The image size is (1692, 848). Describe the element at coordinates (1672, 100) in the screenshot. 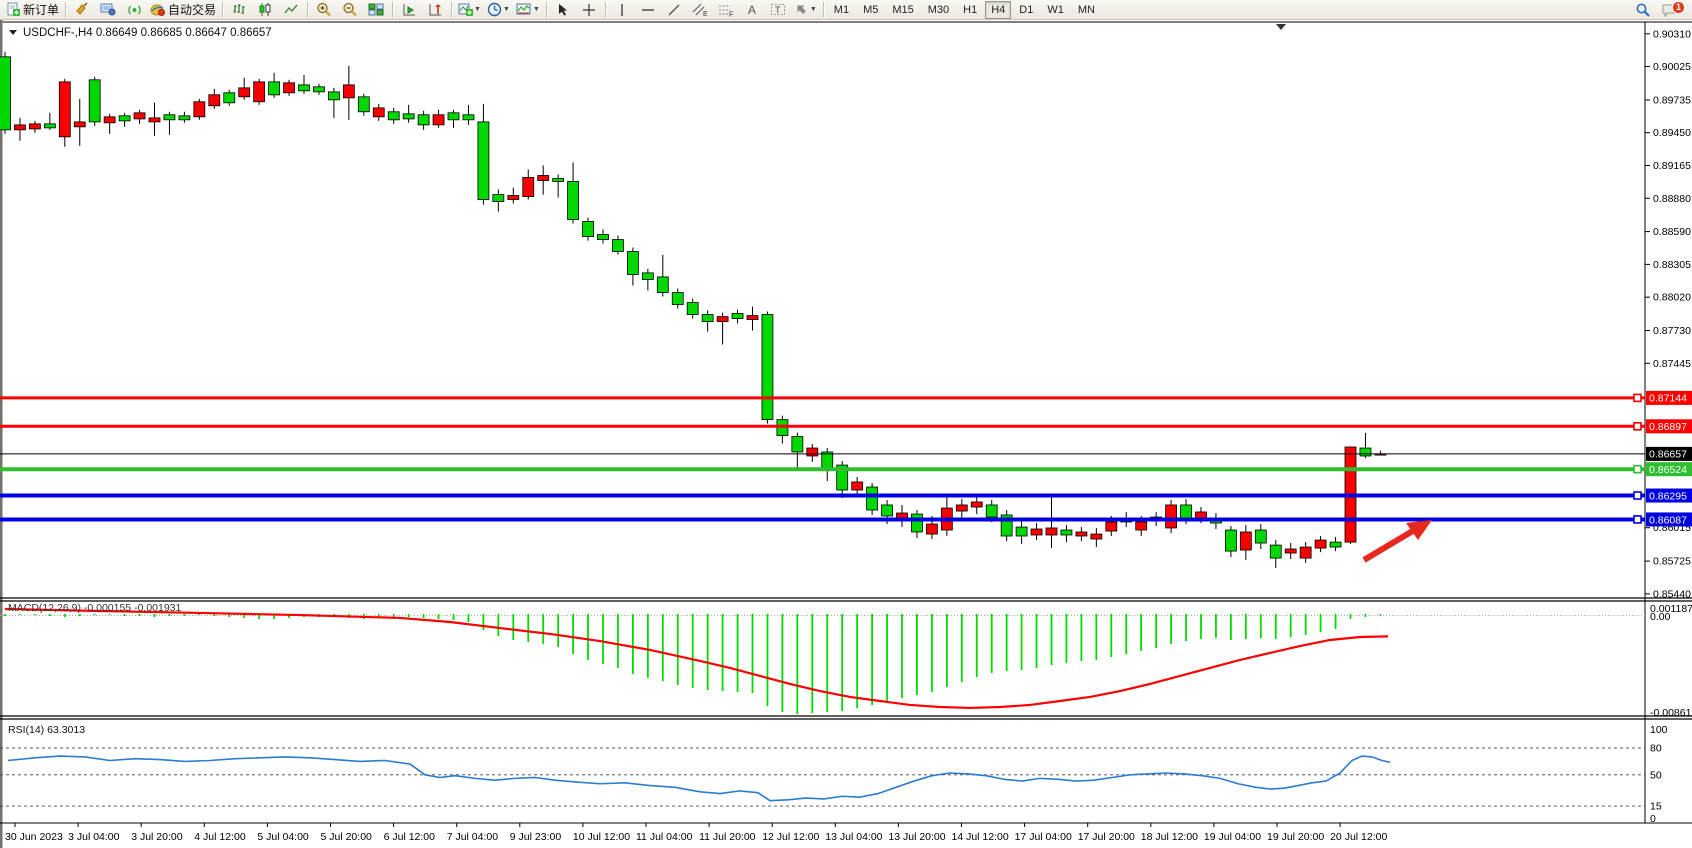

I see `price-tick-label: 0.89735` at that location.